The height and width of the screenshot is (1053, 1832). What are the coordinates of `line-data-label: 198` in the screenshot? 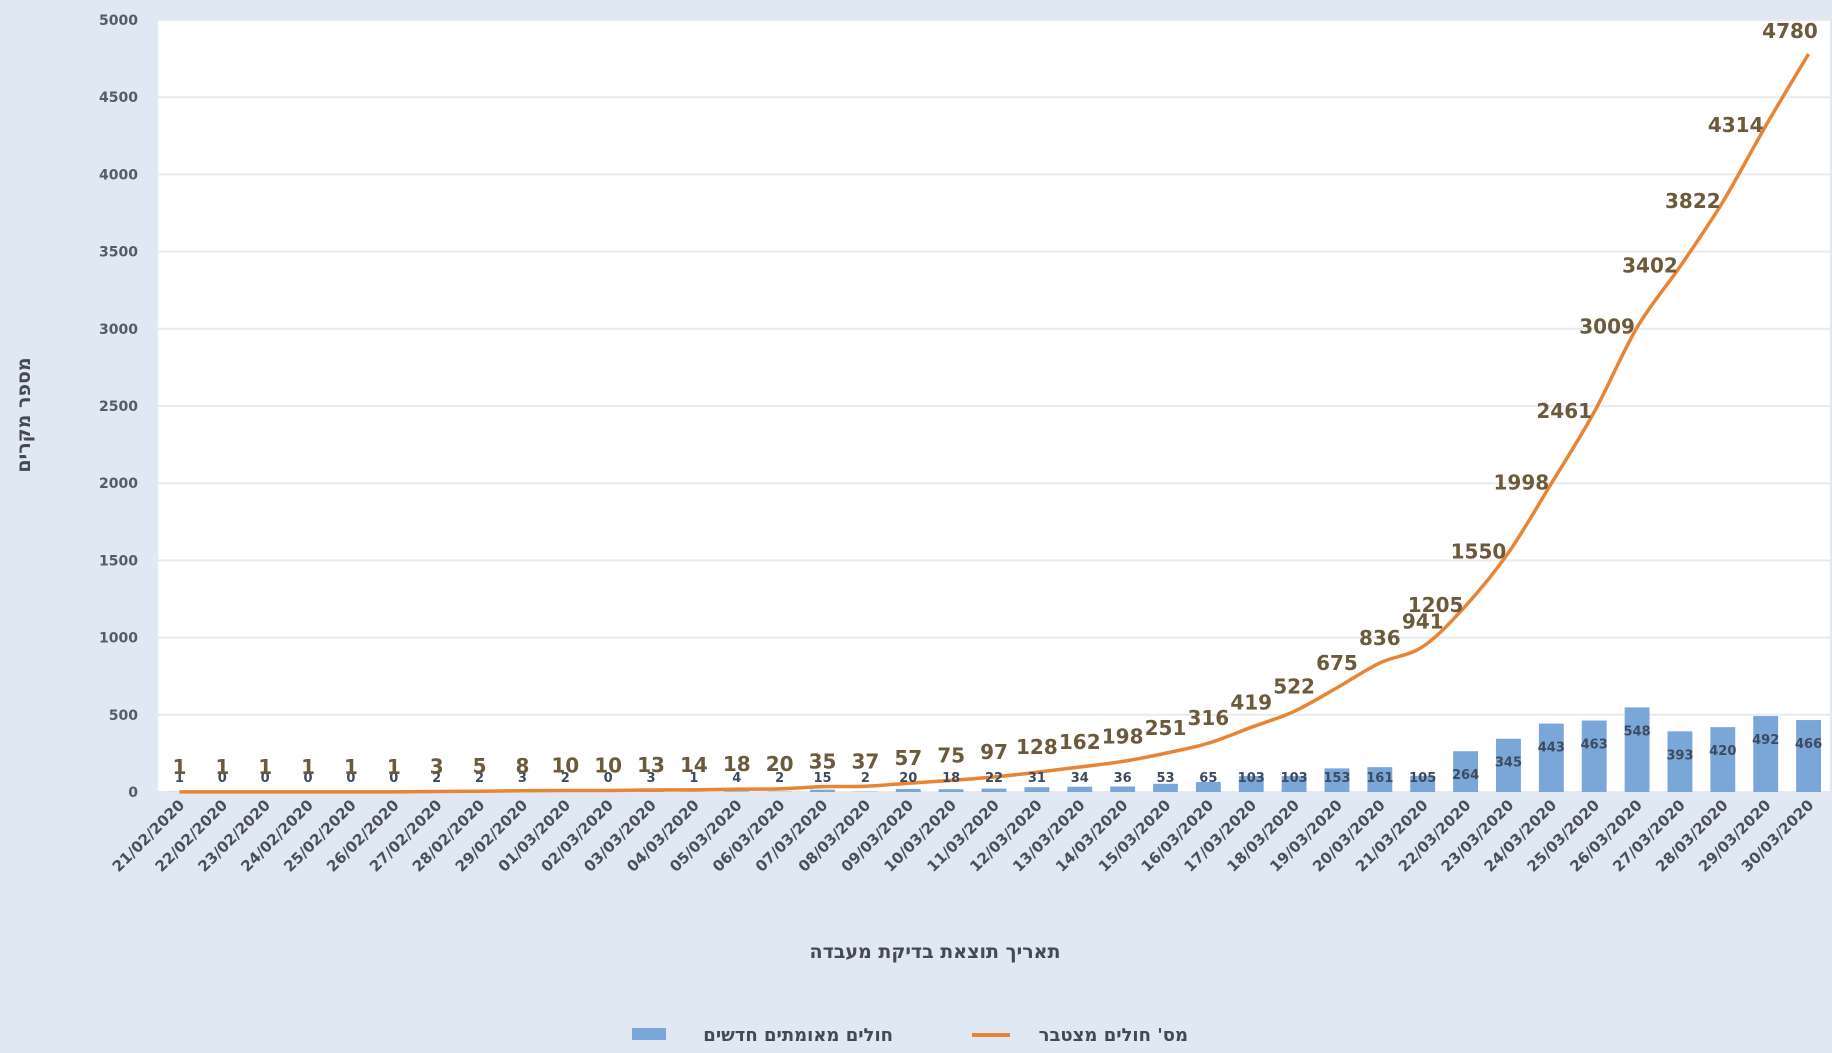 It's located at (1123, 736).